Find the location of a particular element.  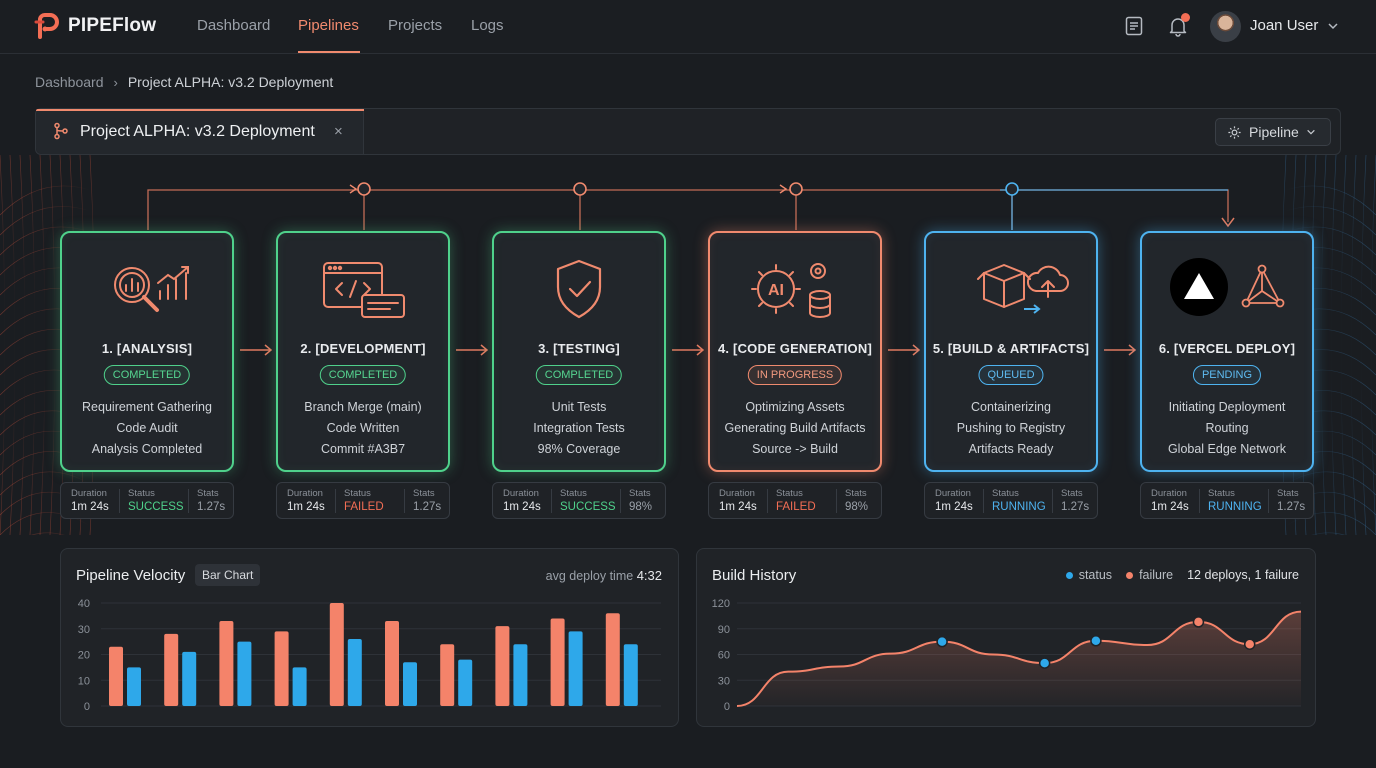

y-tick-label: 20 is located at coordinates (84, 656).